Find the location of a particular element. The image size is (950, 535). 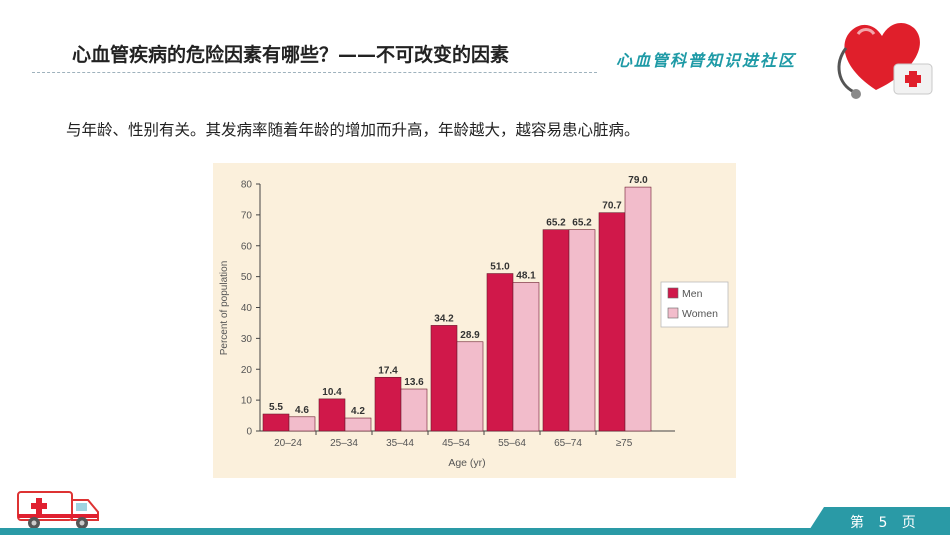

data-label-men: 34.2 is located at coordinates (444, 318).